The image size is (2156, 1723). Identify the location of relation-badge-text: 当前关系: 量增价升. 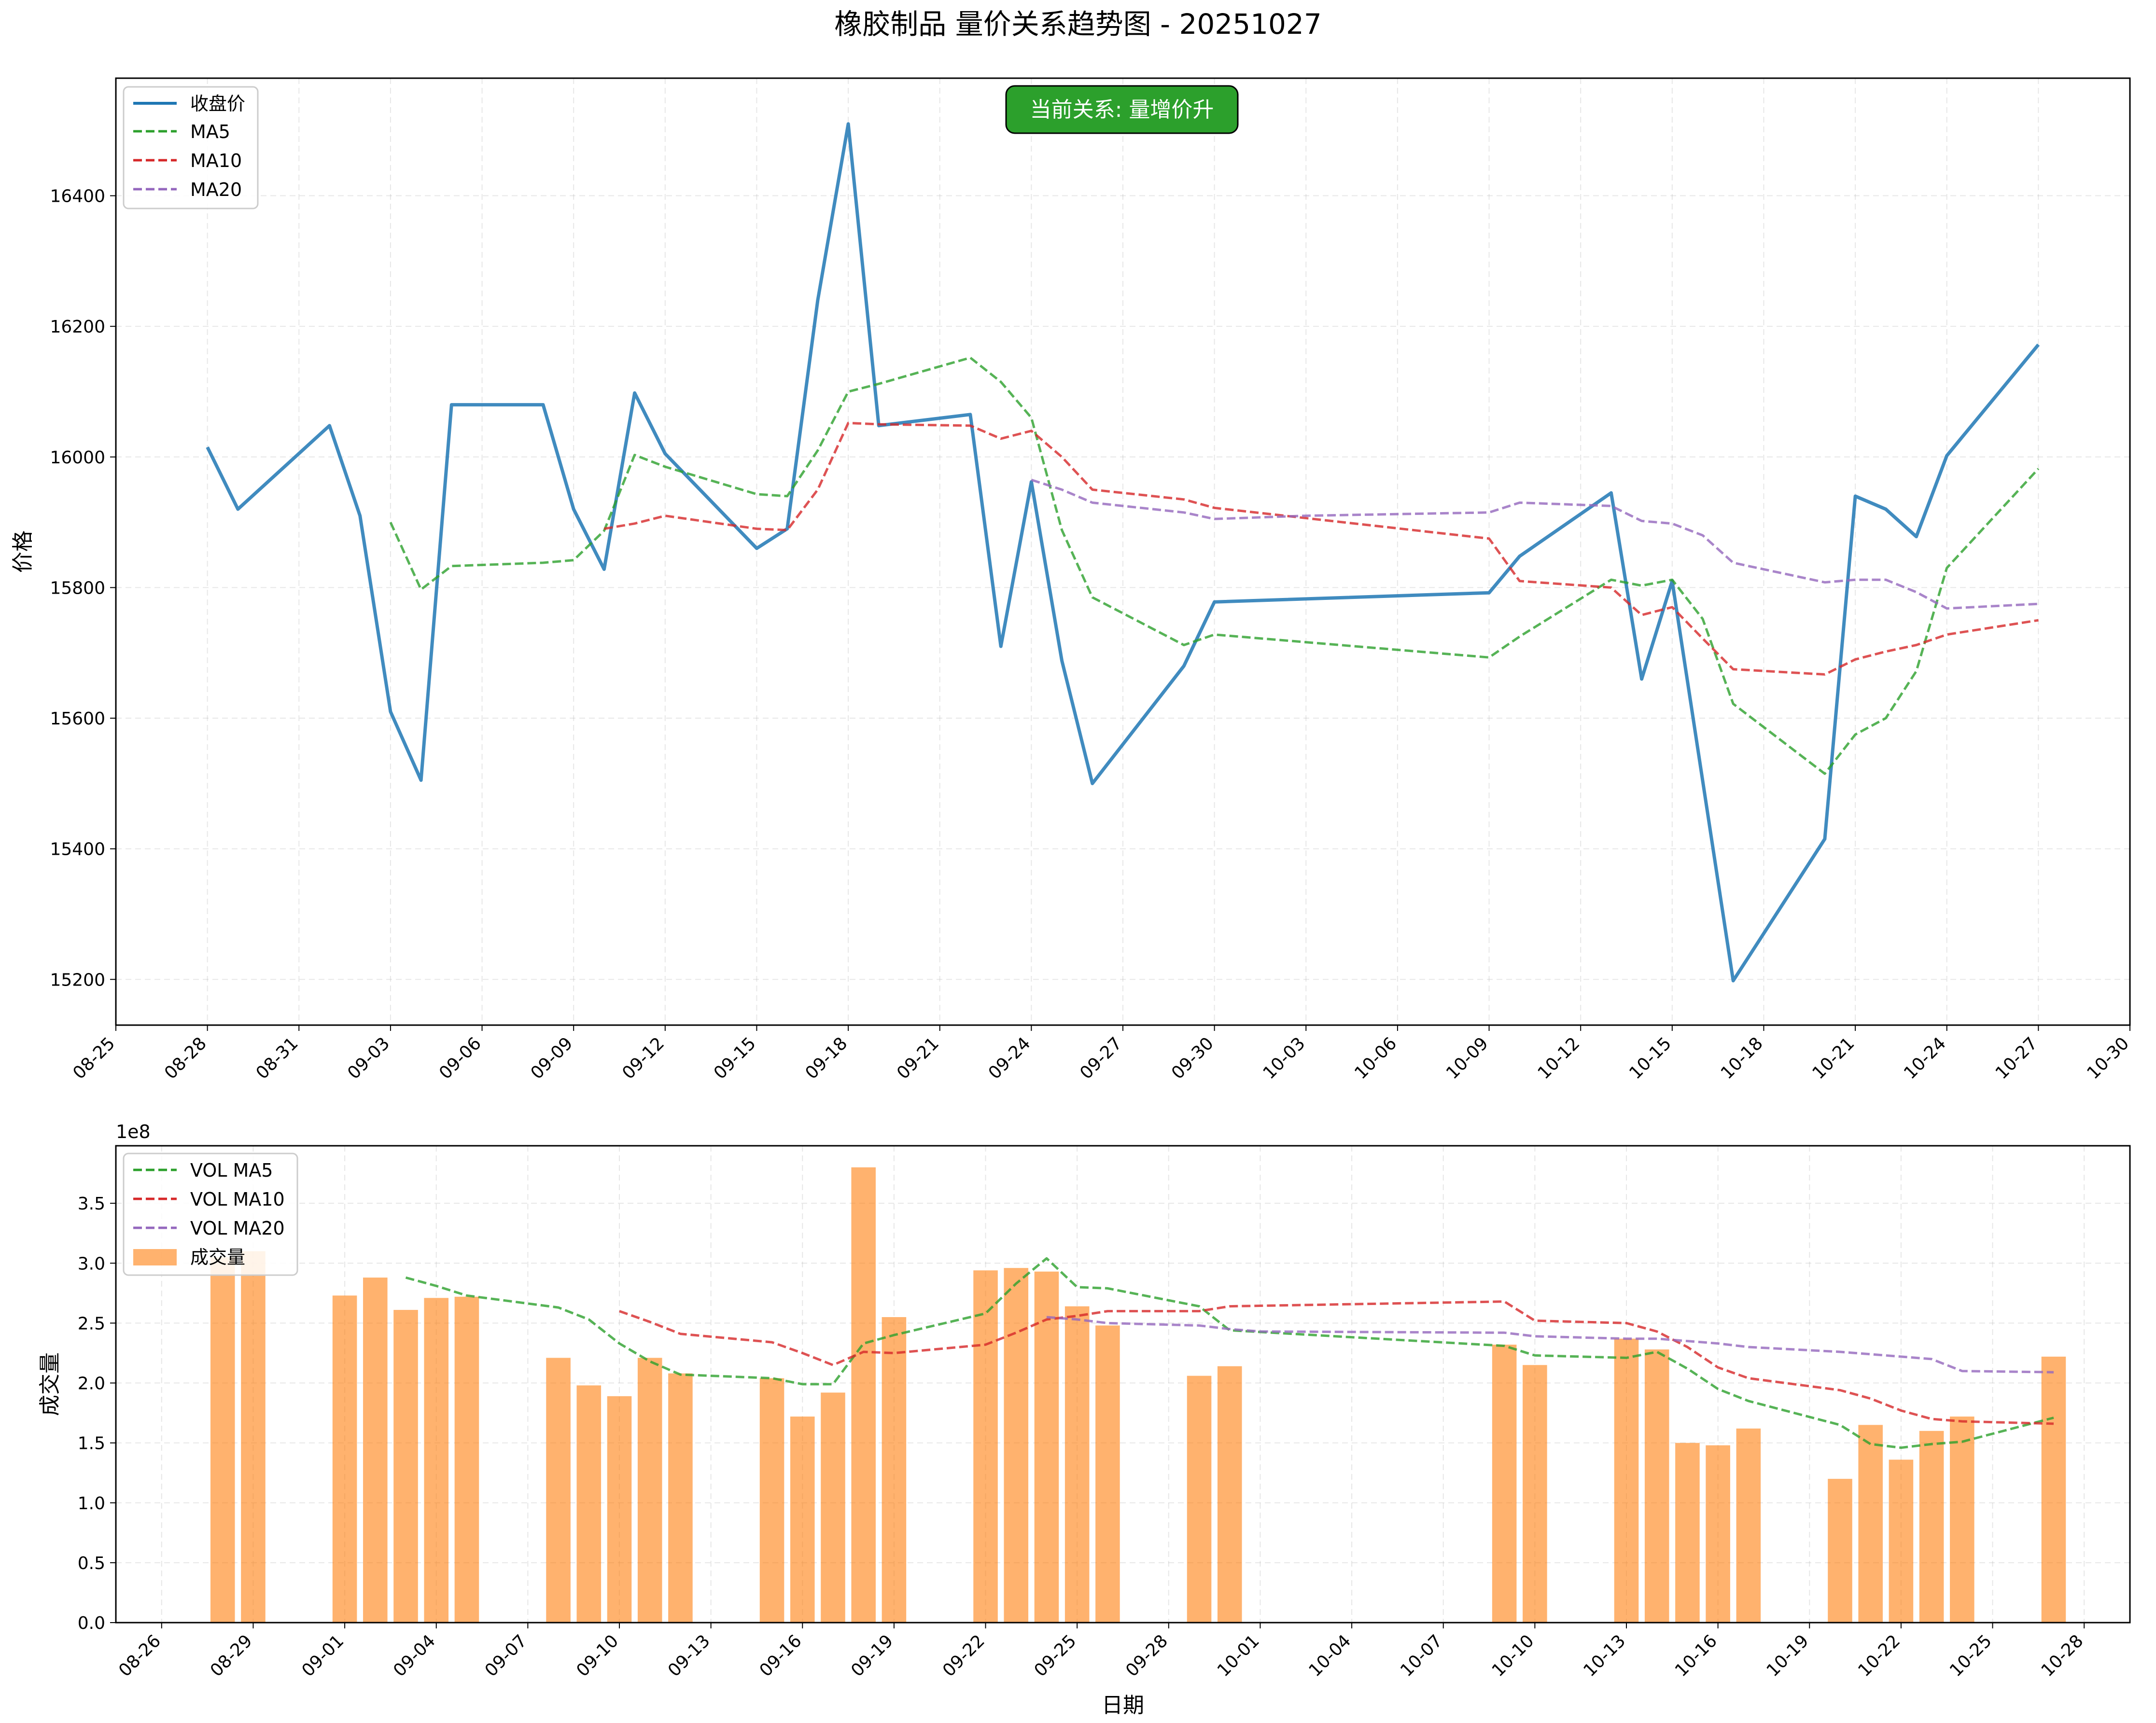
(1122, 109).